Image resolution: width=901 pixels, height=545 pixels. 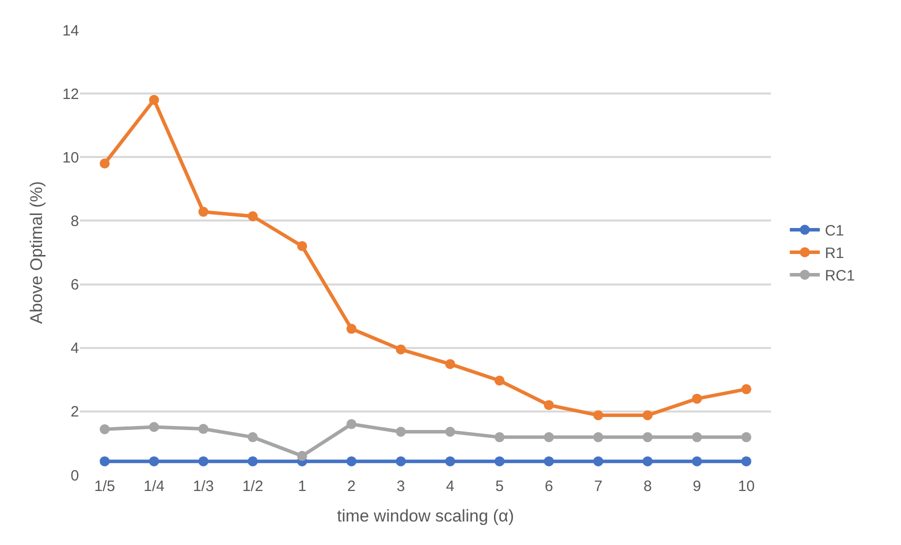 What do you see at coordinates (70, 157) in the screenshot?
I see `y-tick-label: 10` at bounding box center [70, 157].